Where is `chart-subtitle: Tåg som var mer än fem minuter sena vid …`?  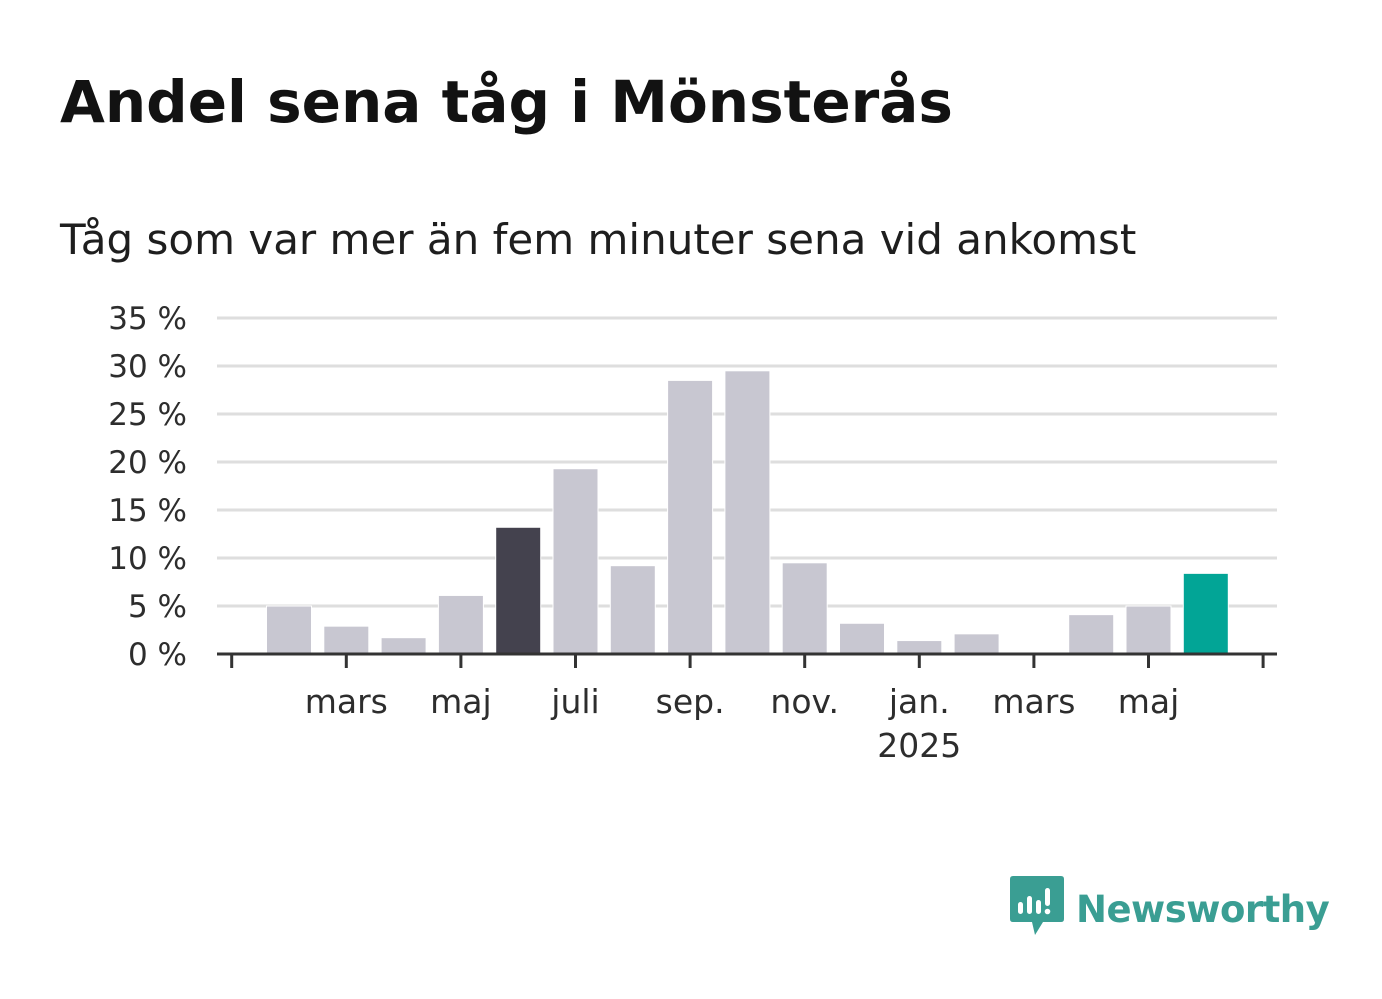
chart-subtitle: Tåg som var mer än fem minuter sena vid … is located at coordinates (598, 239).